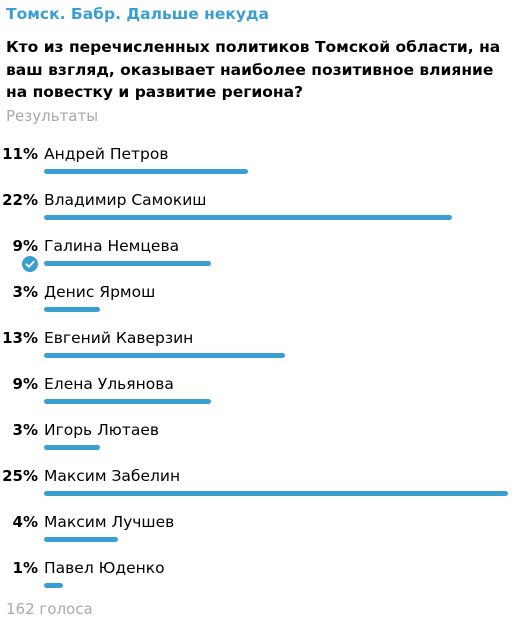 Image resolution: width=516 pixels, height=627 pixels. Describe the element at coordinates (258, 578) in the screenshot. I see `poll-option: 1% Павел Юденко` at that location.